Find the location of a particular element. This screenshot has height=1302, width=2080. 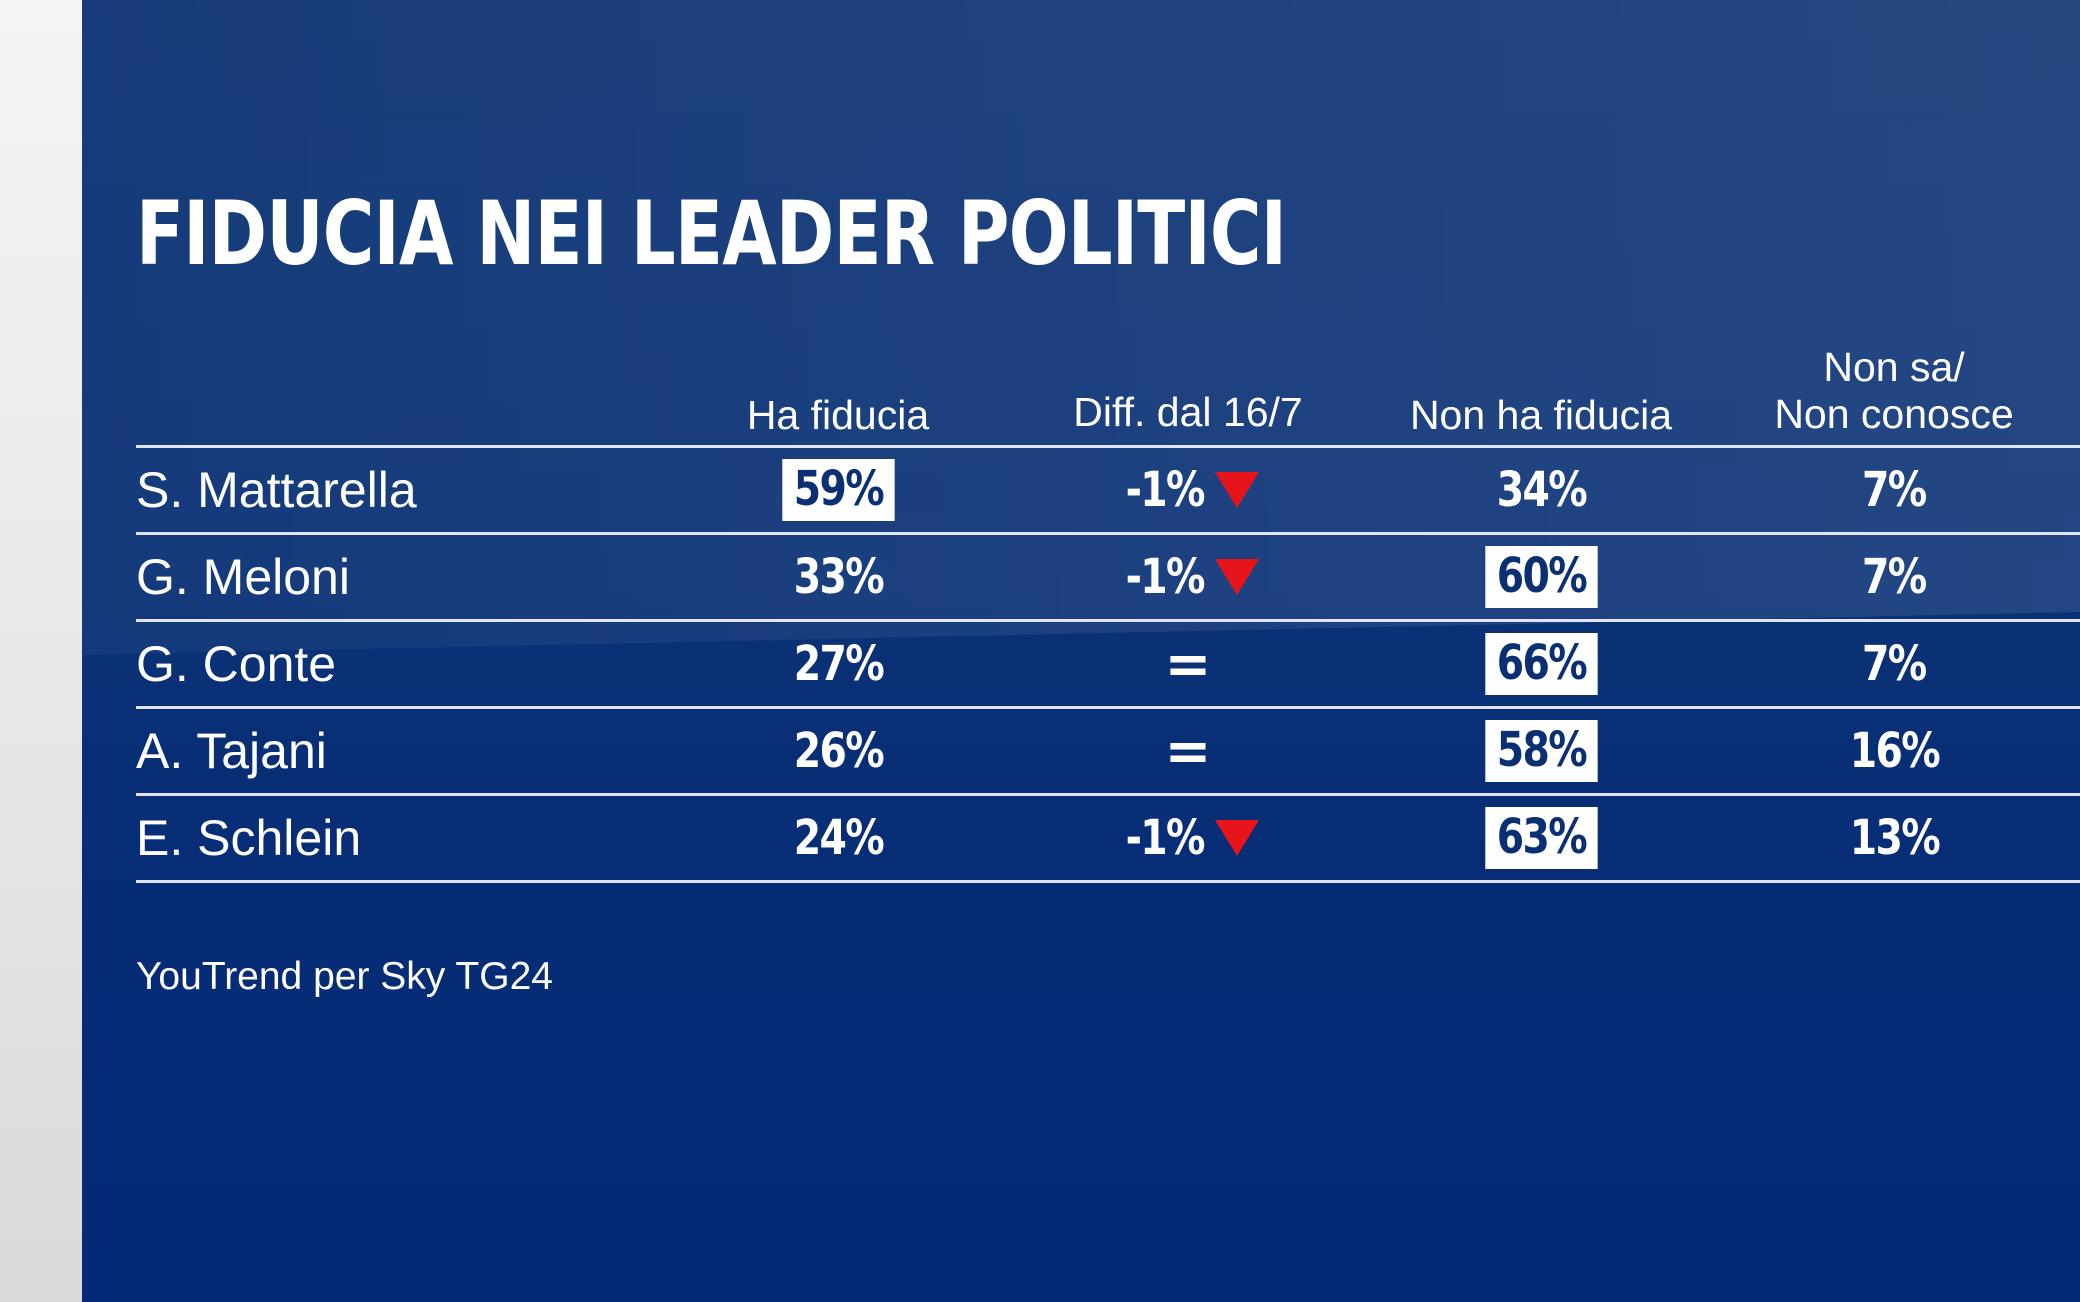

left-strip is located at coordinates (41, 651).